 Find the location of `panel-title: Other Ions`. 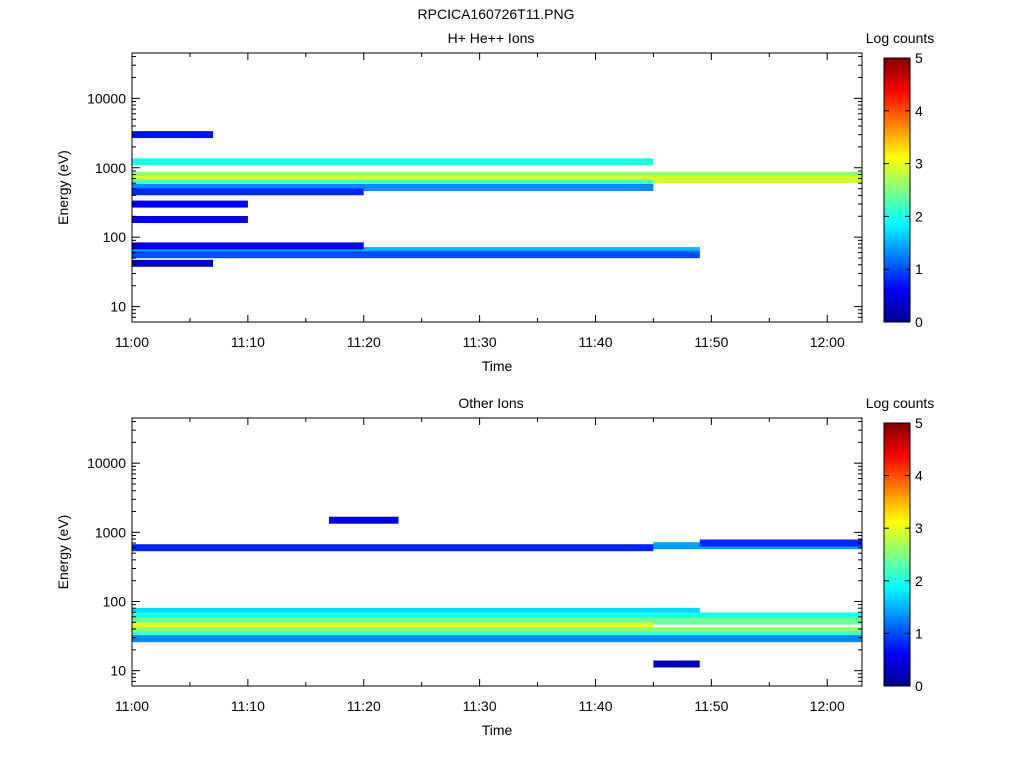

panel-title: Other Ions is located at coordinates (490, 403).